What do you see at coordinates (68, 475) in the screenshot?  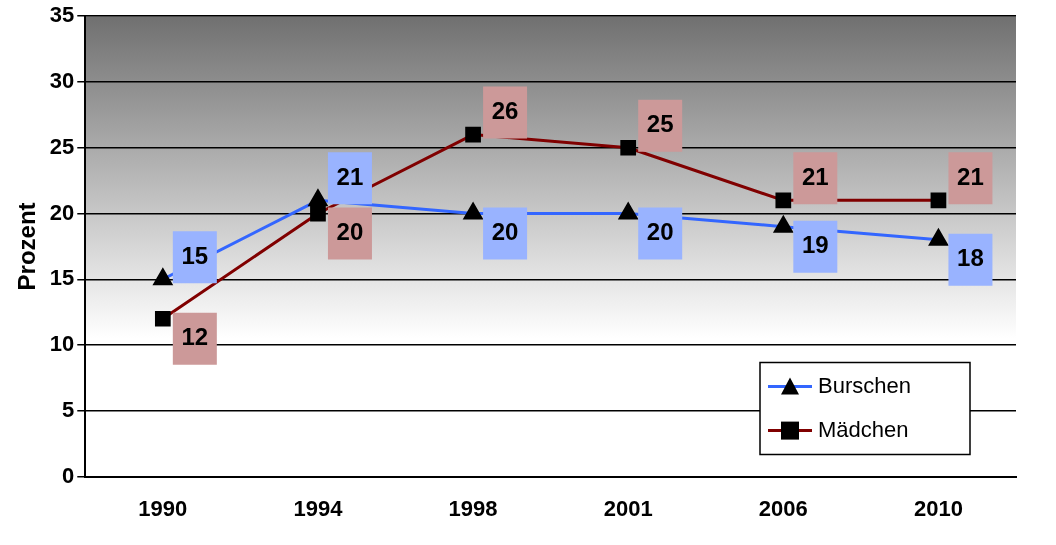 I see `y-tick-label: 0` at bounding box center [68, 475].